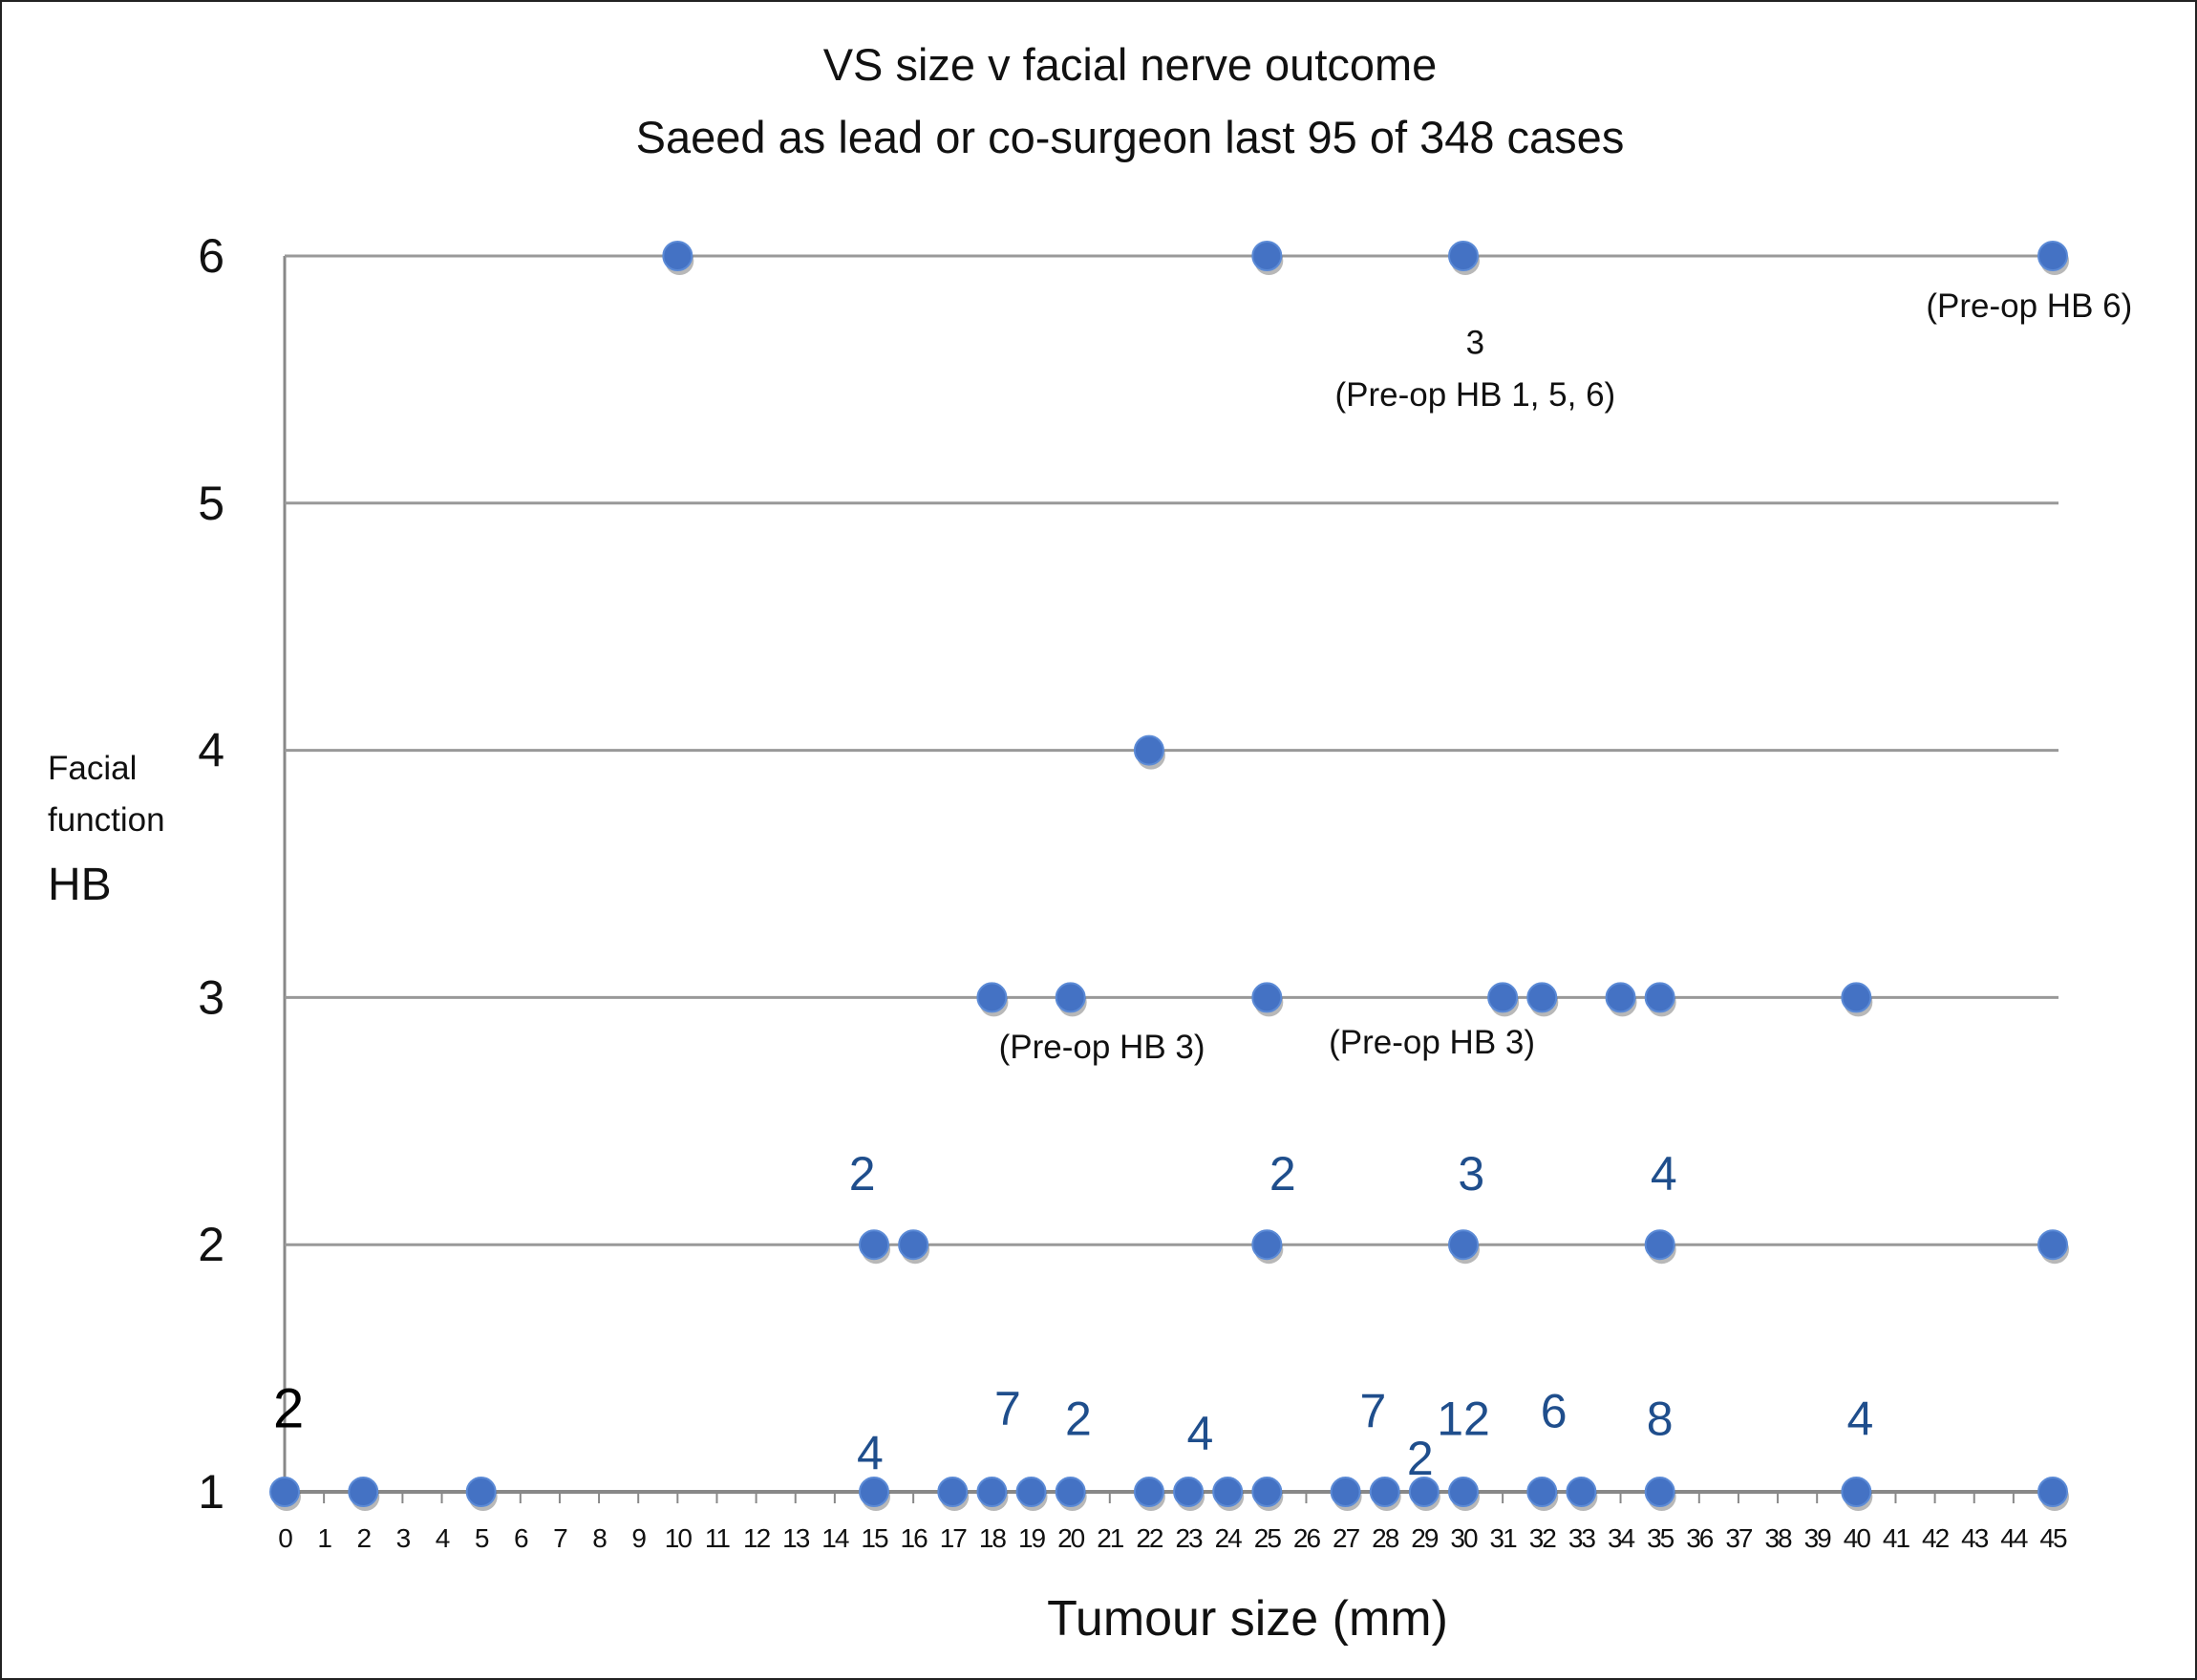 The width and height of the screenshot is (2197, 1680). I want to click on y-axis-label-line3: HB, so click(80, 885).